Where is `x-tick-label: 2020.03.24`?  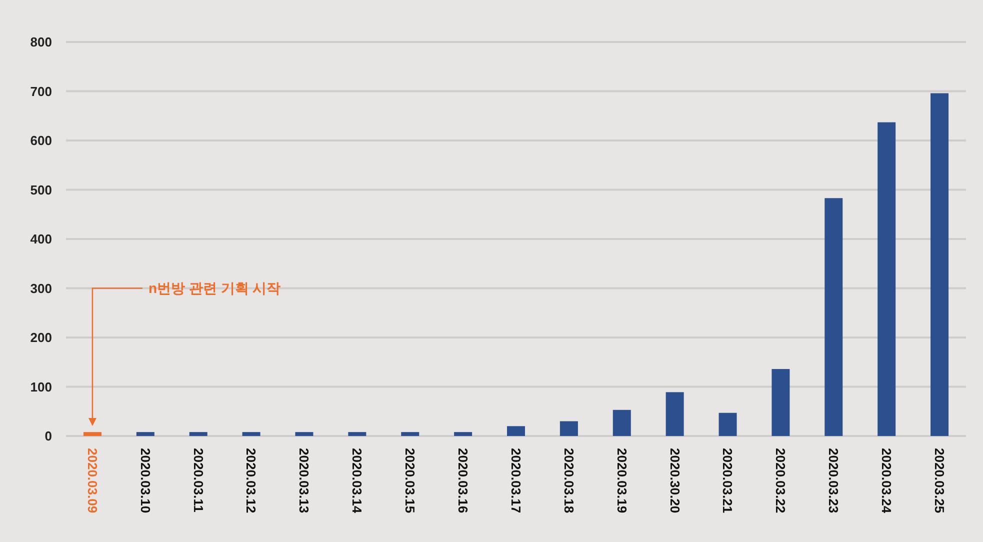 x-tick-label: 2020.03.24 is located at coordinates (886, 481).